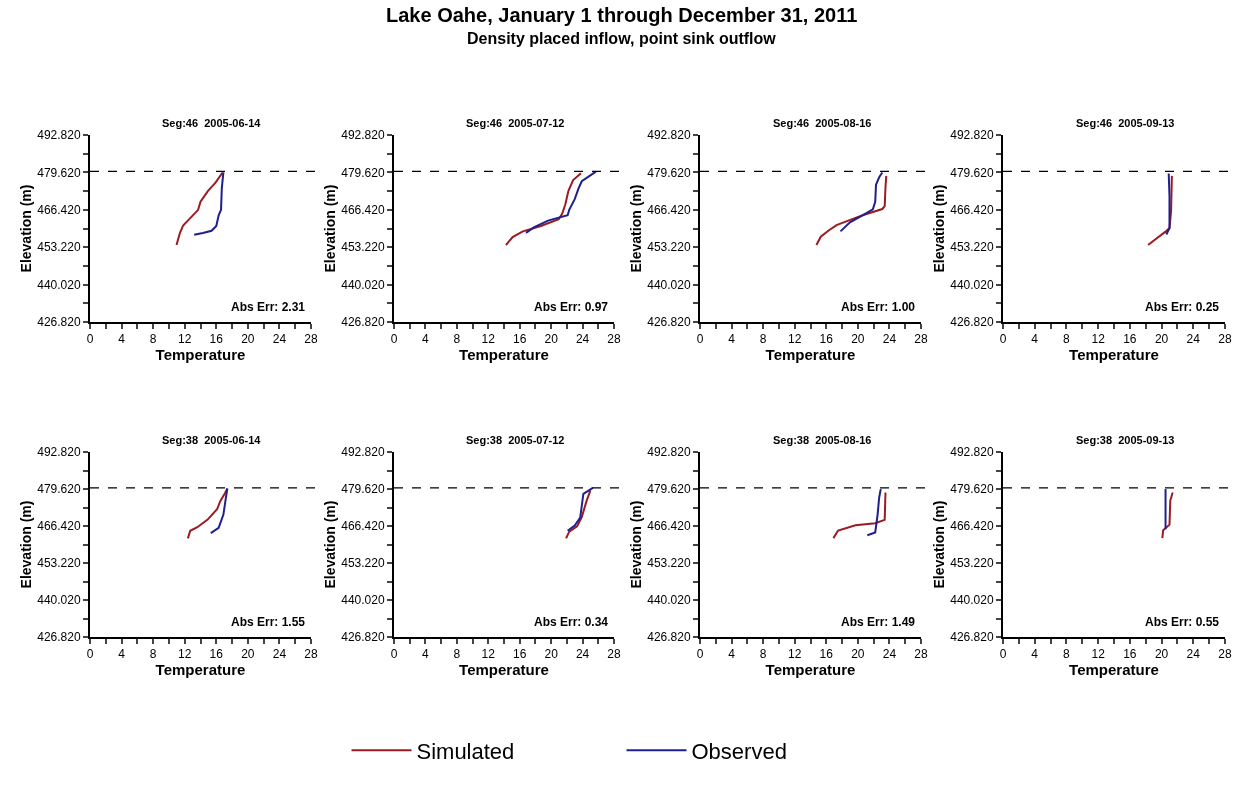  I want to click on chart-title: Seg:38 2005-09-13, so click(1125, 440).